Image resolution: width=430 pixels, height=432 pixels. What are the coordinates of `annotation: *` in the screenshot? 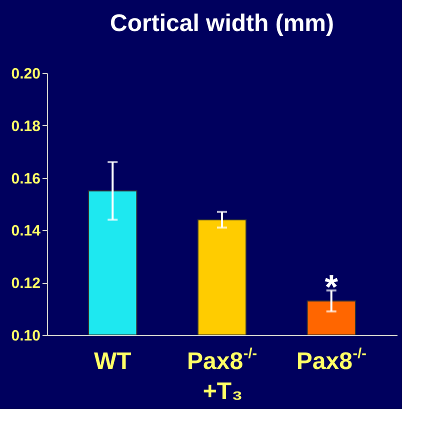 It's located at (331, 287).